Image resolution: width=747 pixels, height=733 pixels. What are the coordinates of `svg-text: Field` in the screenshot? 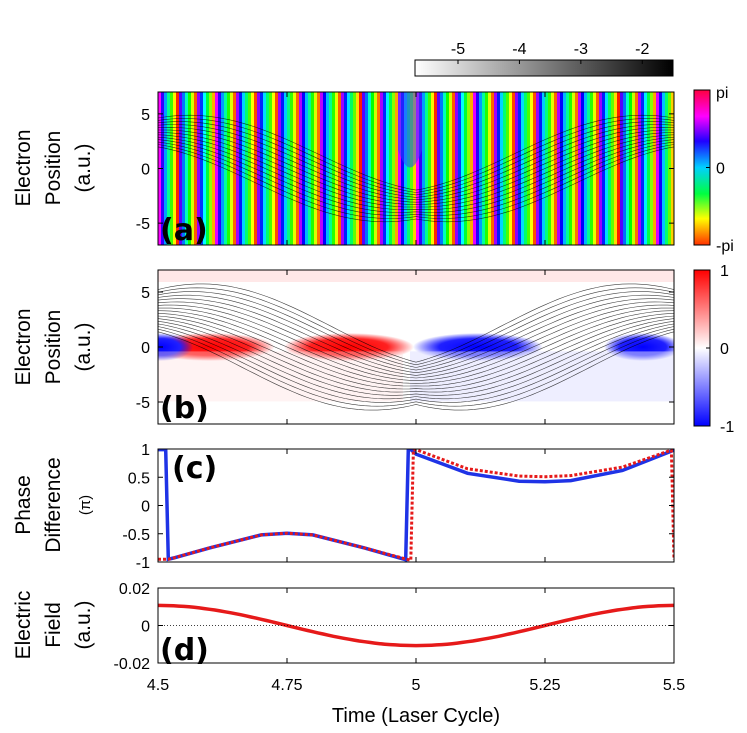 It's located at (53, 625).